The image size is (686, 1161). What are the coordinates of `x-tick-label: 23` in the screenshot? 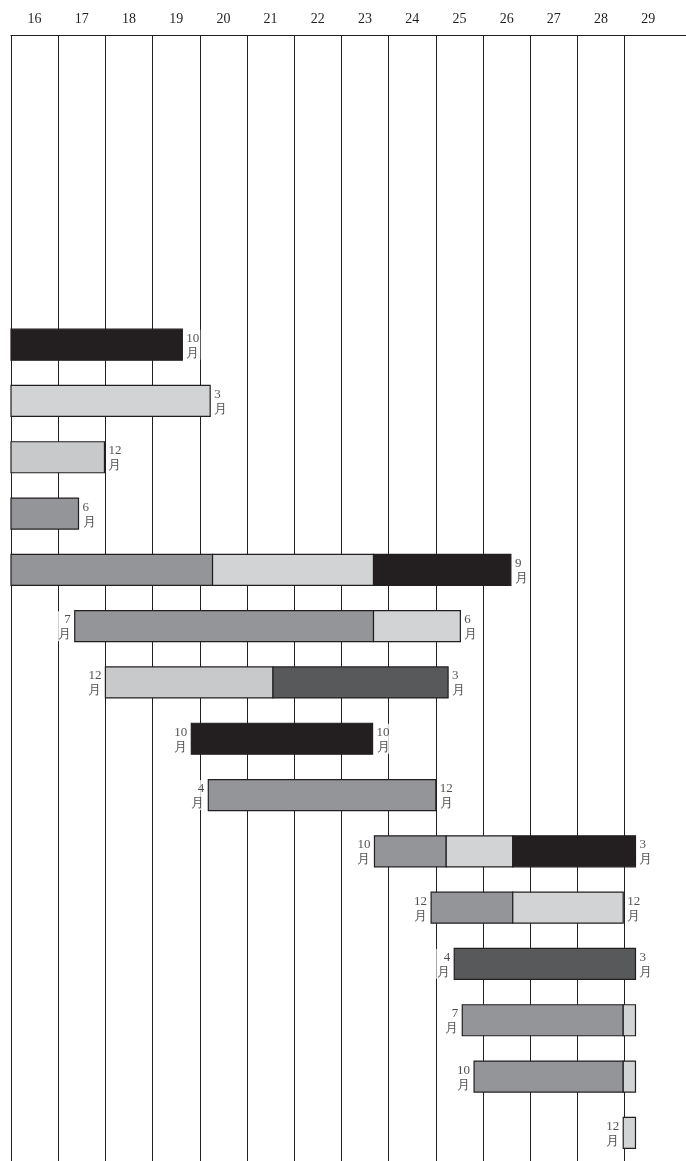 It's located at (365, 18).